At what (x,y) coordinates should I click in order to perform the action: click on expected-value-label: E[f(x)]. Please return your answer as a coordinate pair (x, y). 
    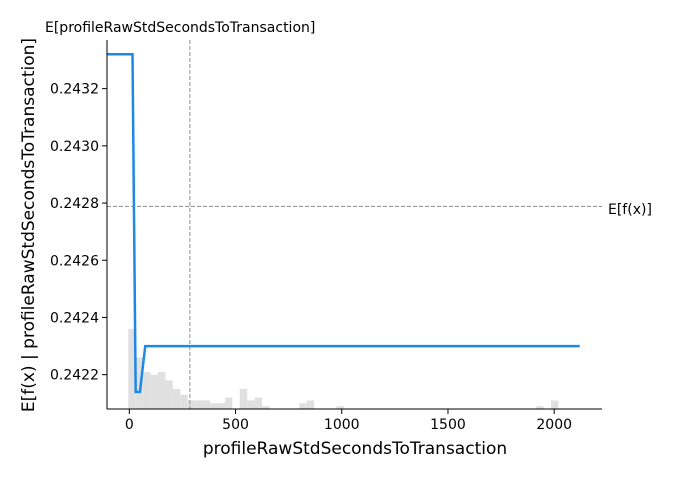
    Looking at the image, I should click on (630, 210).